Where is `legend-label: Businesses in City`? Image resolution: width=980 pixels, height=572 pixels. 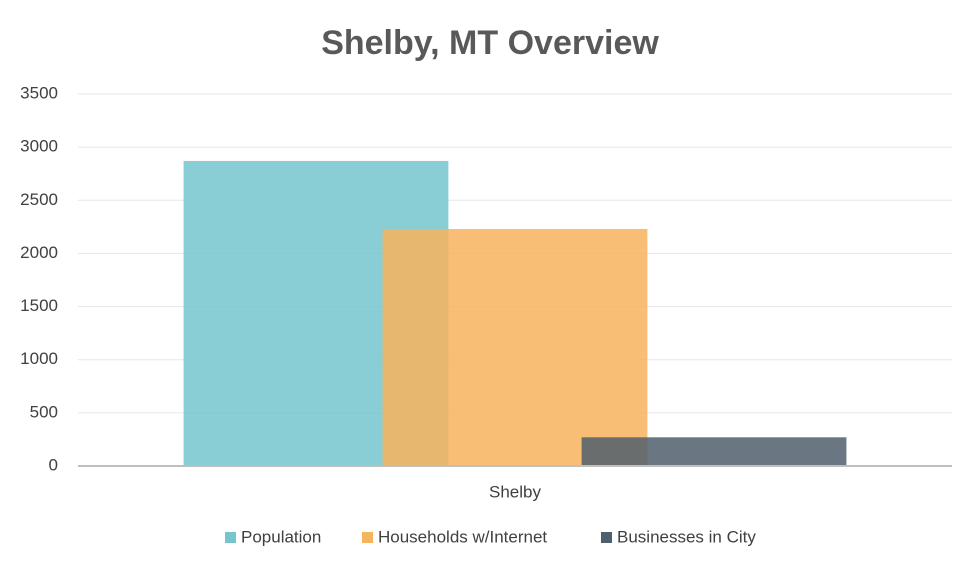
legend-label: Businesses in City is located at coordinates (686, 536).